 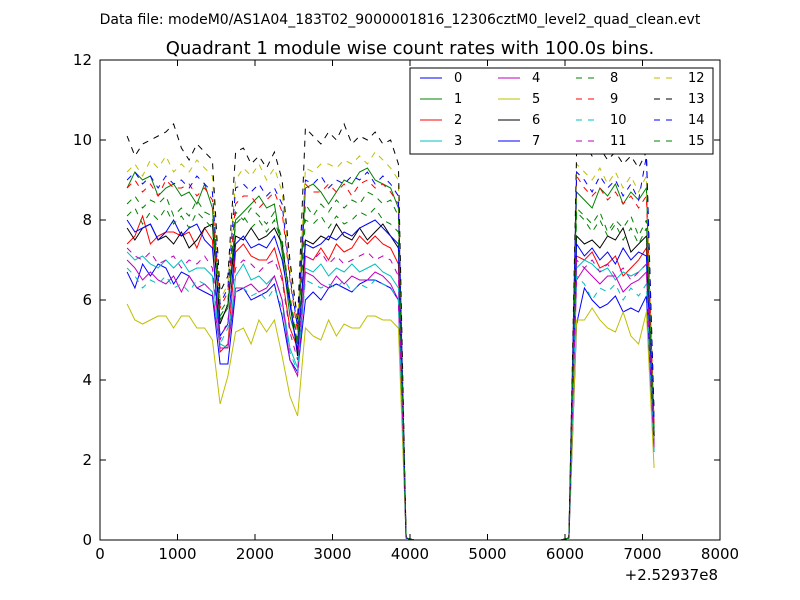 I want to click on y-tick-label: 0, so click(x=87, y=540).